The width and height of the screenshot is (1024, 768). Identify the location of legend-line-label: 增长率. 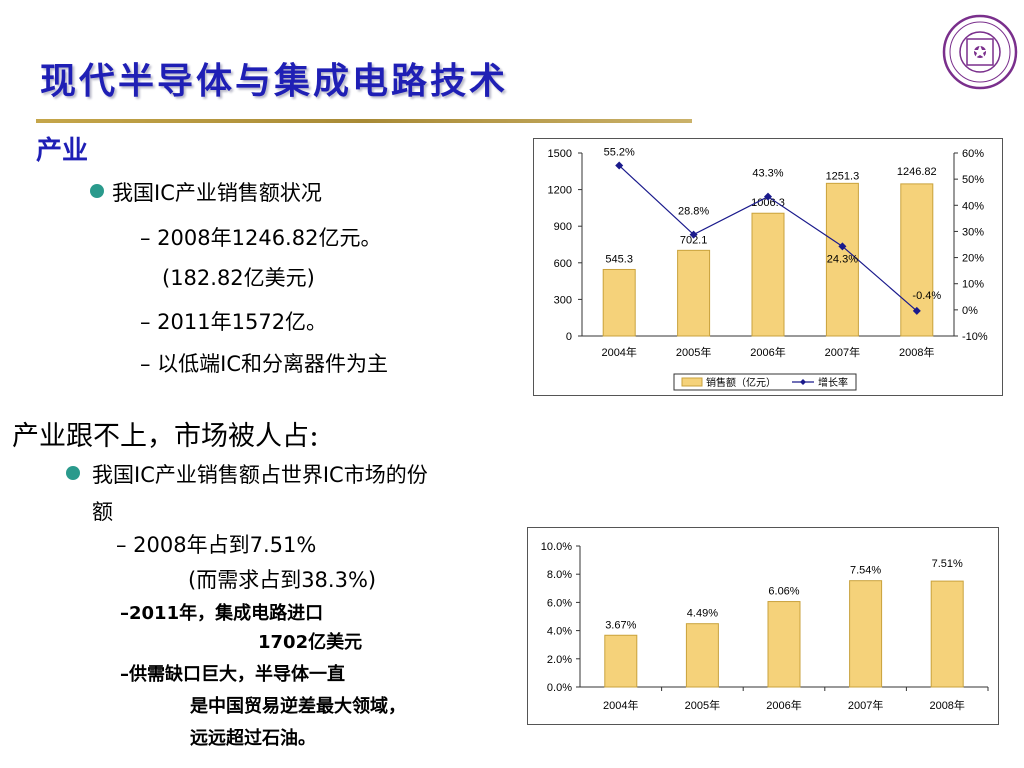
(833, 382).